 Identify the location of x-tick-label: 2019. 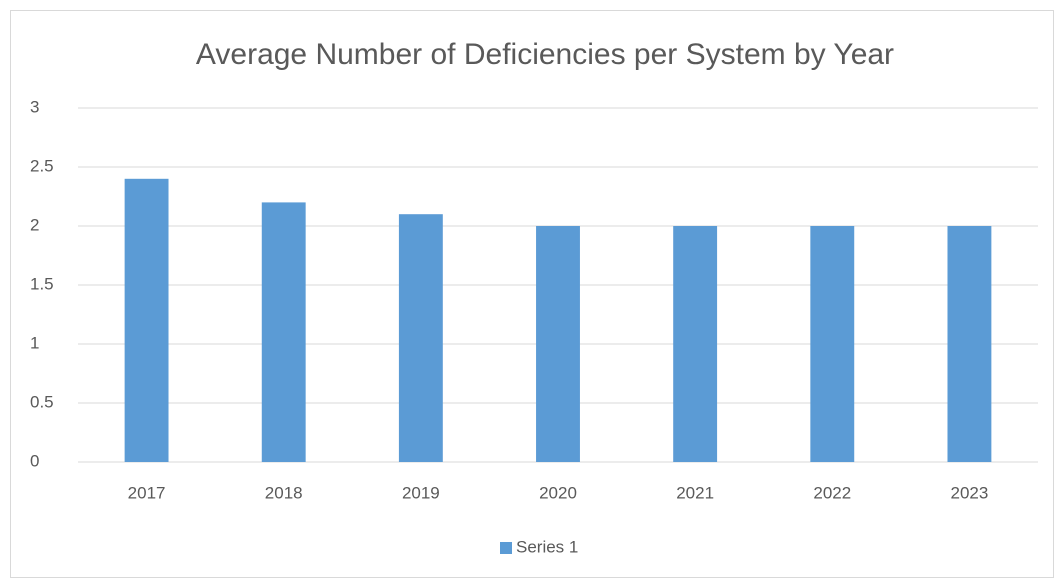
(421, 492).